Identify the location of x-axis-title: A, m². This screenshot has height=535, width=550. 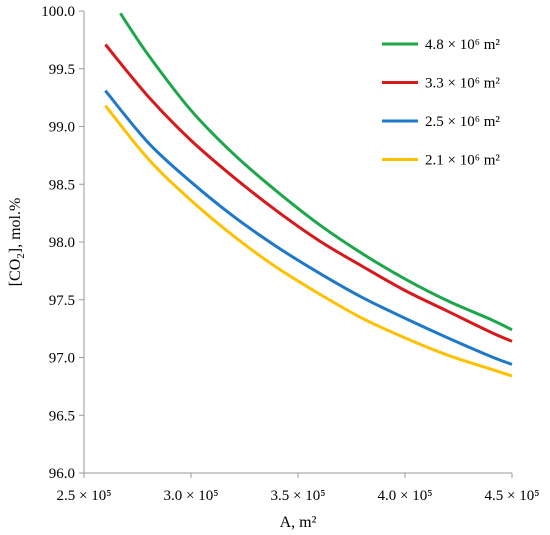
(298, 522).